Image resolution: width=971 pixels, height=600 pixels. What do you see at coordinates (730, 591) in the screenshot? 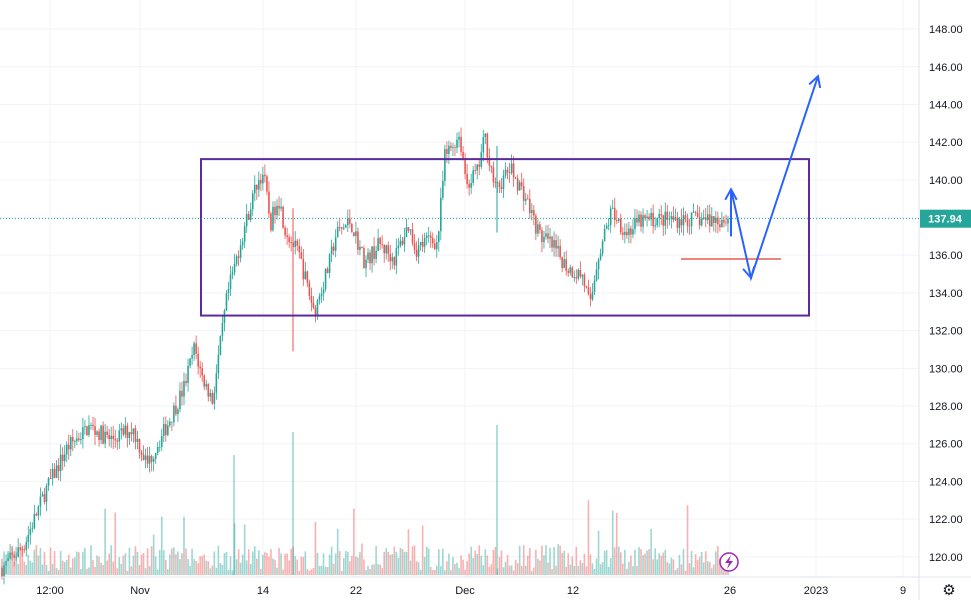
I see `x-tick-label: 26` at bounding box center [730, 591].